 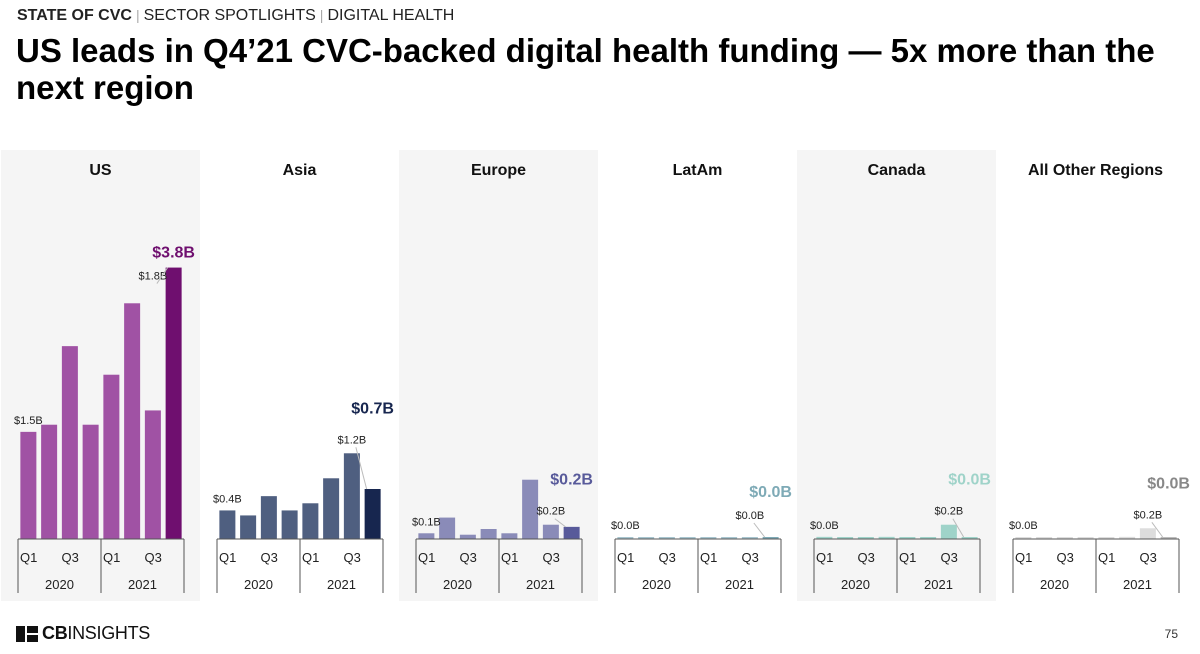 What do you see at coordinates (502, 532) in the screenshot?
I see `bar-chart: Q1 Q3 Q1 Q3 2020 2021 $0.1B $0.2B $0.2B` at bounding box center [502, 532].